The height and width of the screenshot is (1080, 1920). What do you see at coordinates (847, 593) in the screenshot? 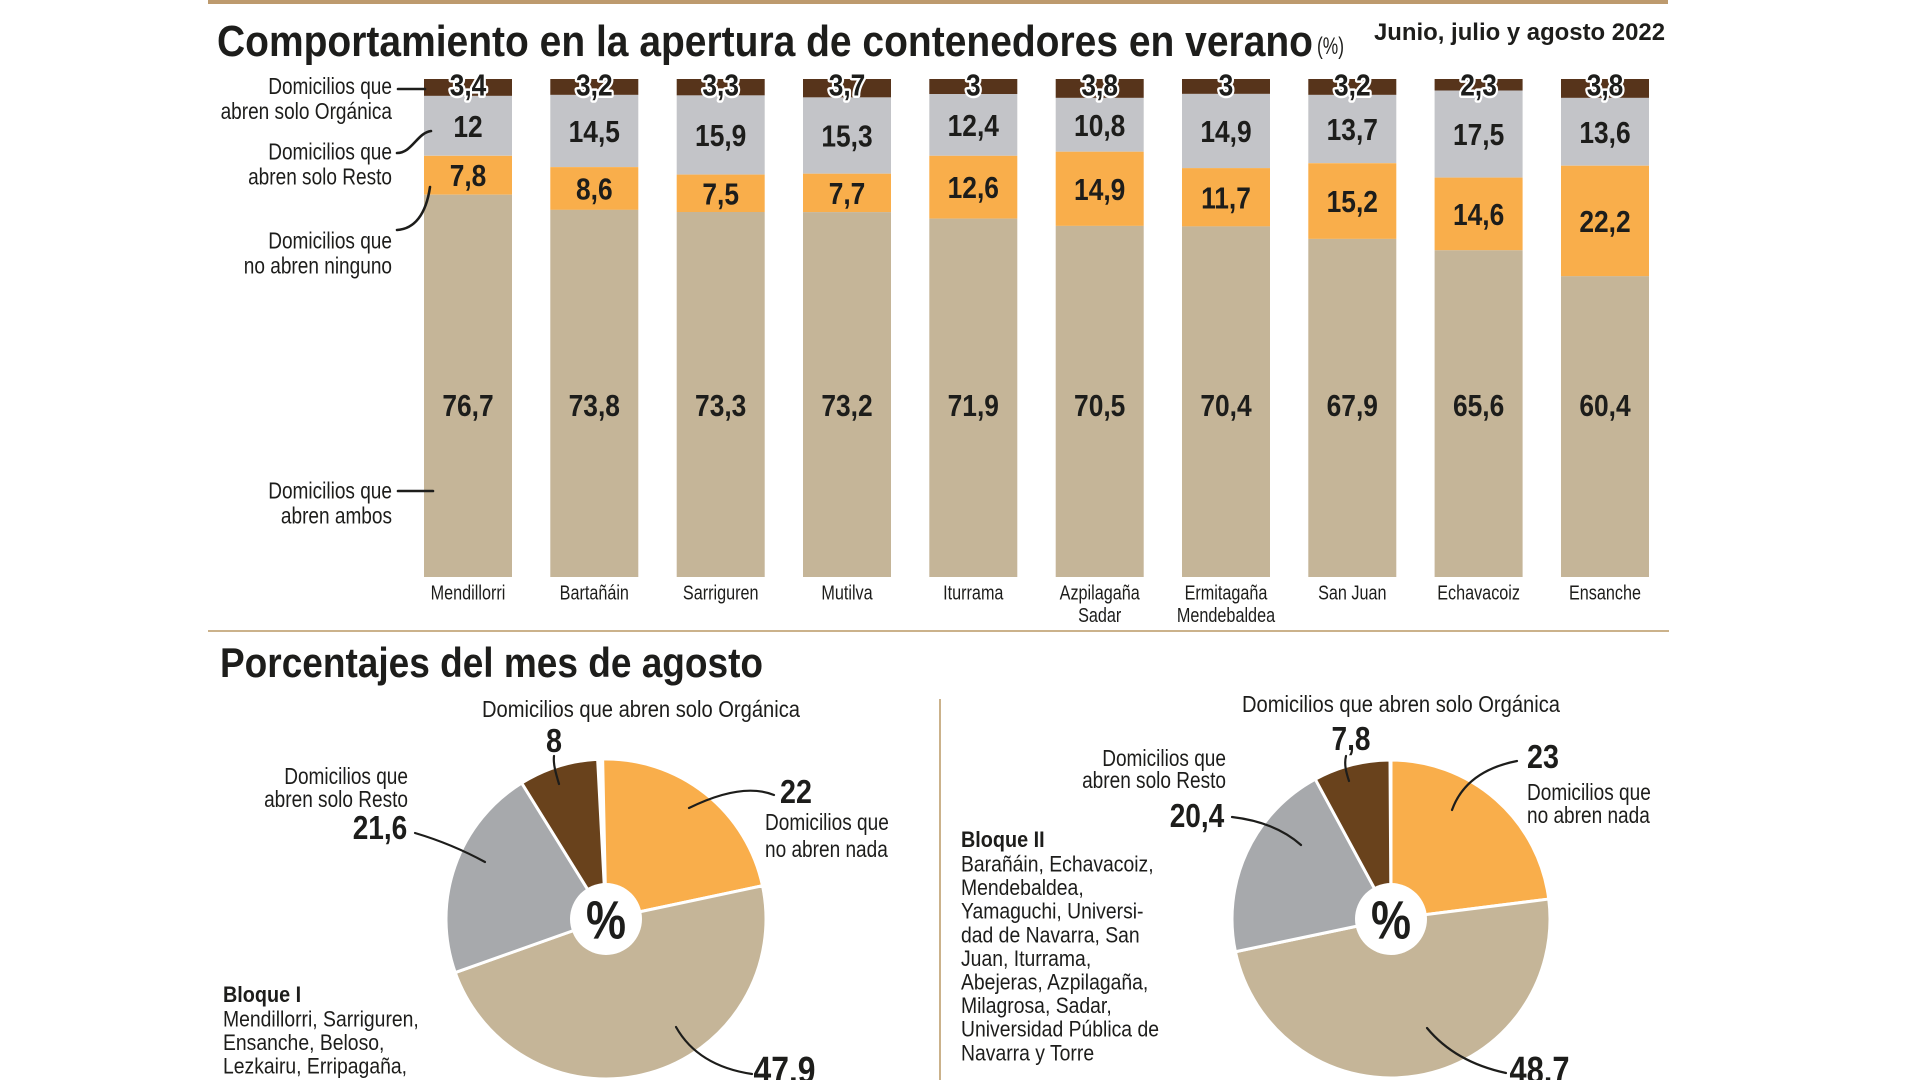
I see `svg-text: Mutilva` at bounding box center [847, 593].